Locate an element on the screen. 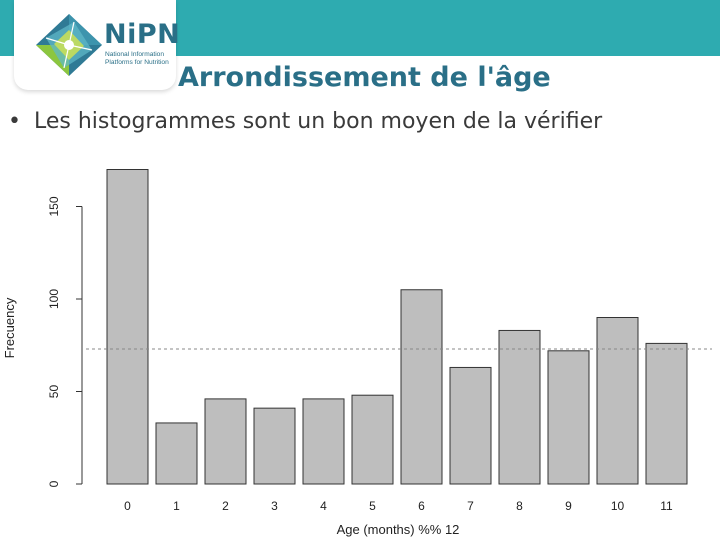 The width and height of the screenshot is (720, 540). y-tick-label: 50 is located at coordinates (54, 392).